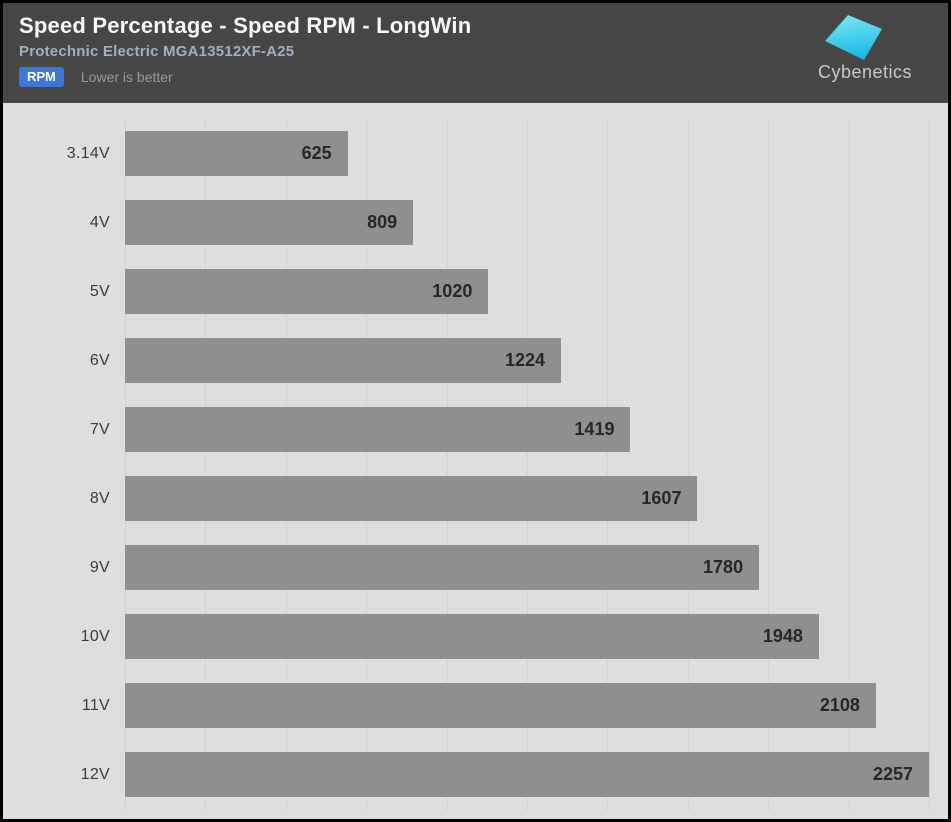  I want to click on bar-row: 9V 1780, so click(466, 567).